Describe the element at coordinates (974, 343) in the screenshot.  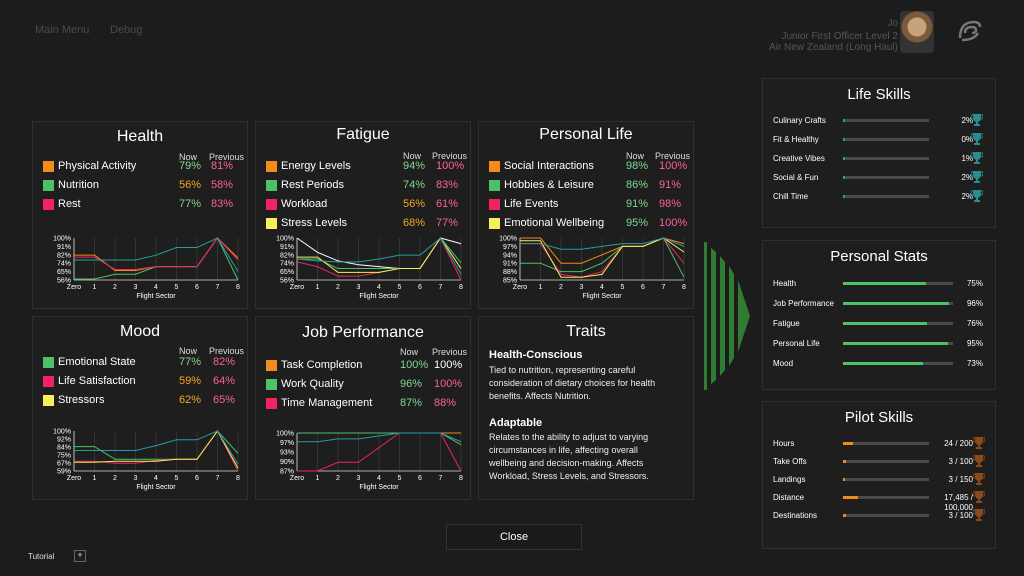
I see `skill-value: 95%` at that location.